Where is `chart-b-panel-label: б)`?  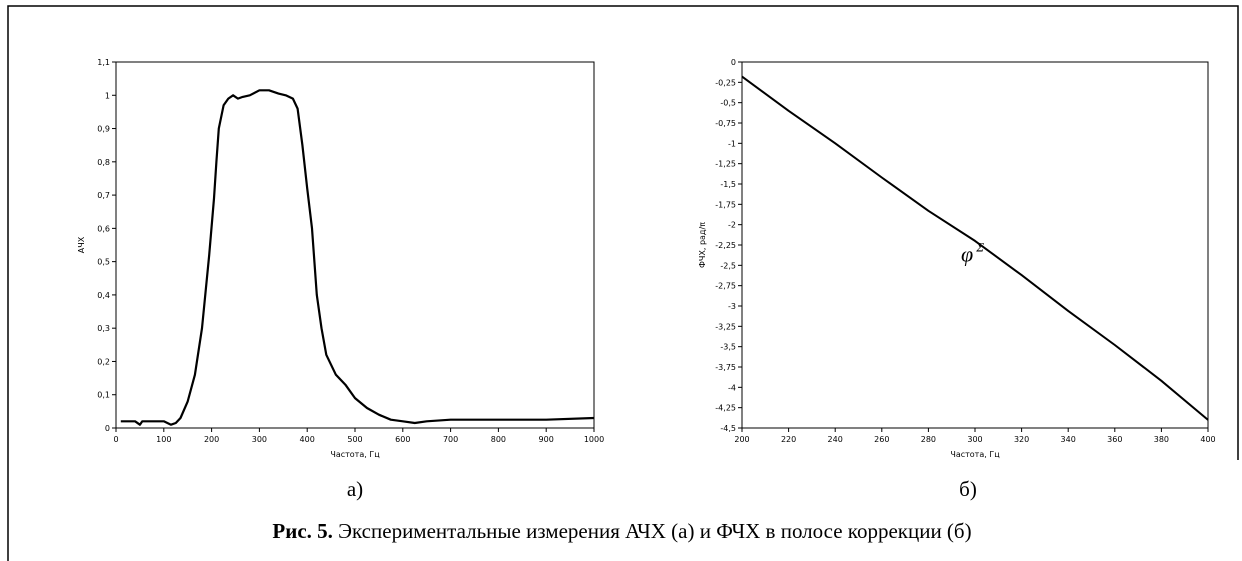 chart-b-panel-label: б) is located at coordinates (968, 489).